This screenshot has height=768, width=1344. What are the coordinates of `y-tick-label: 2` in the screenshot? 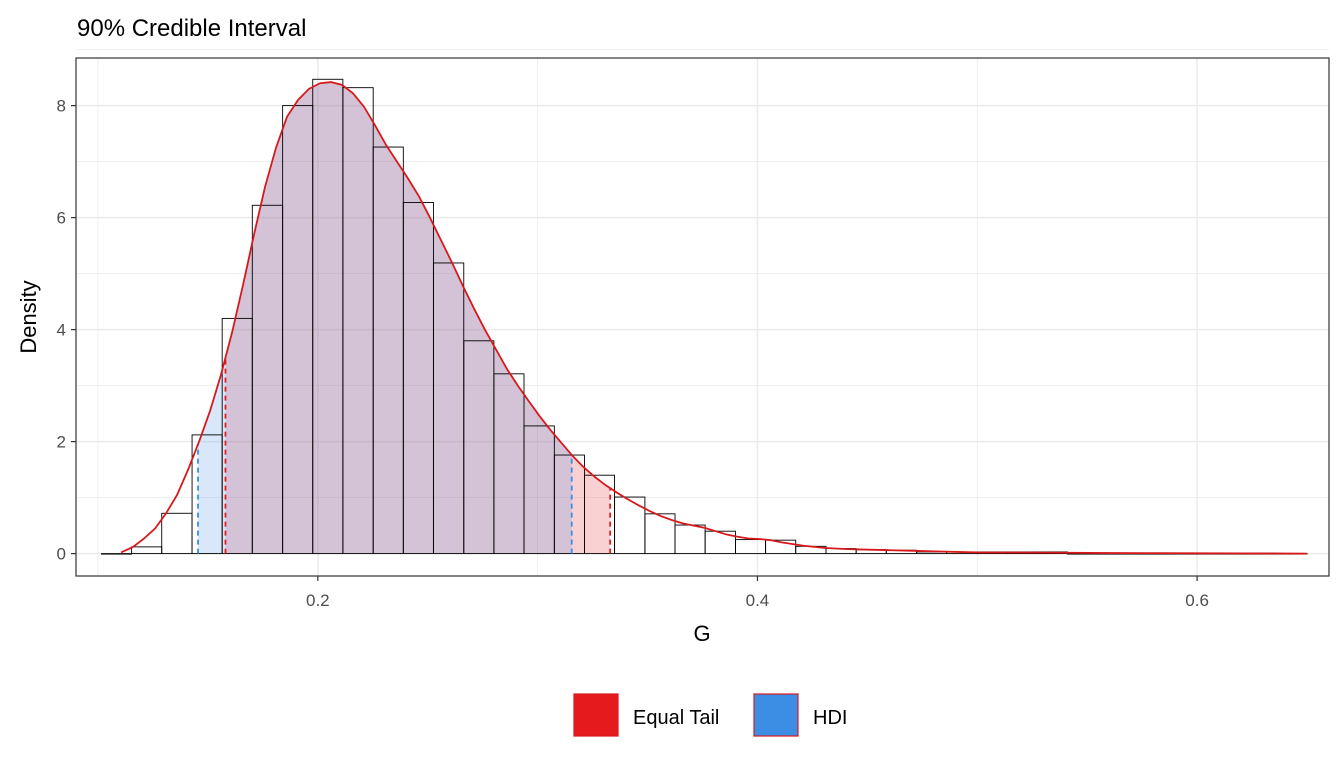 It's located at (61, 442).